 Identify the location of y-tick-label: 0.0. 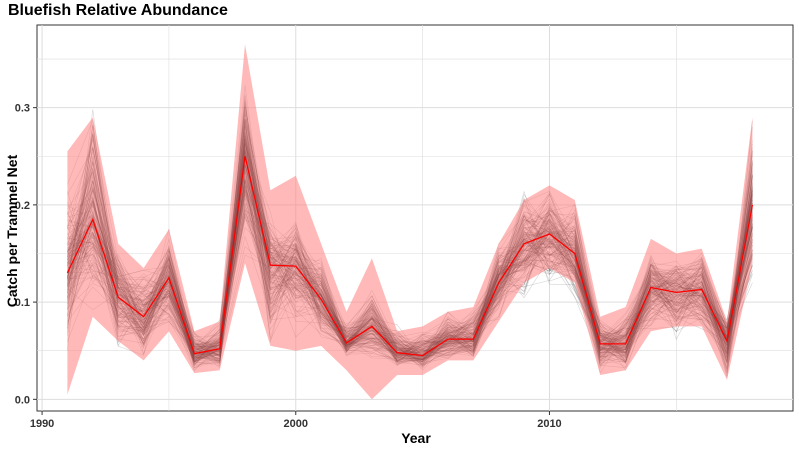
(22, 400).